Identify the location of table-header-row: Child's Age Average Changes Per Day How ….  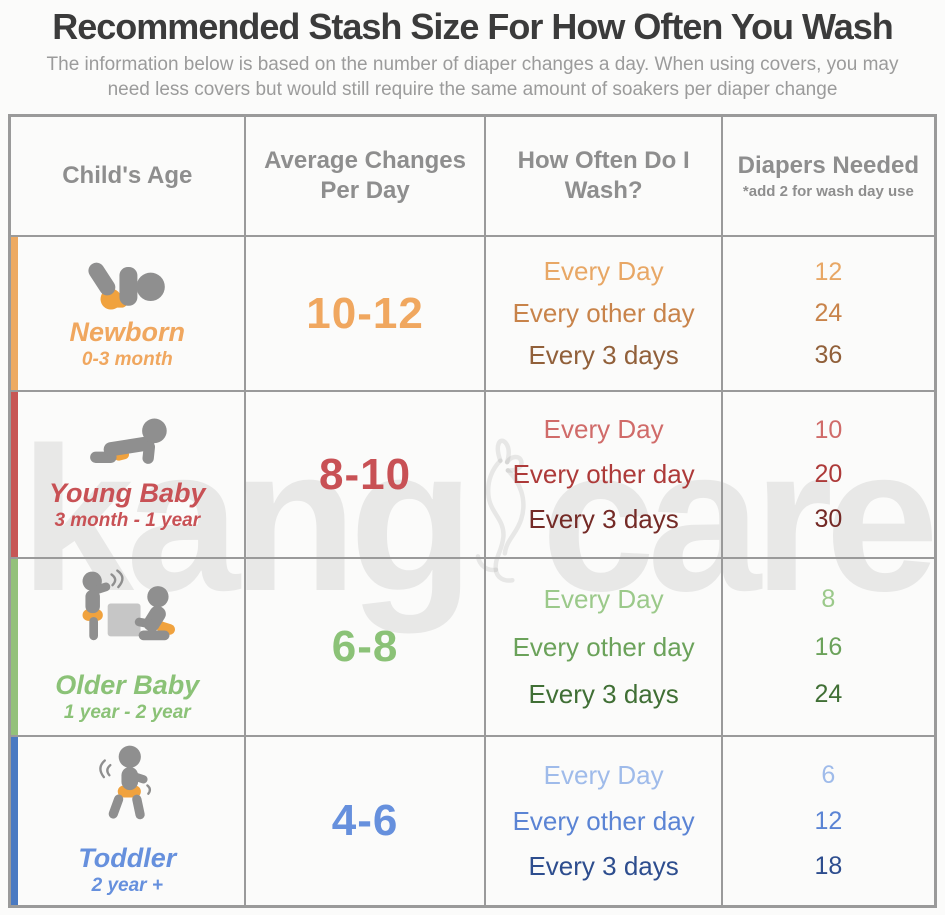
(472, 176).